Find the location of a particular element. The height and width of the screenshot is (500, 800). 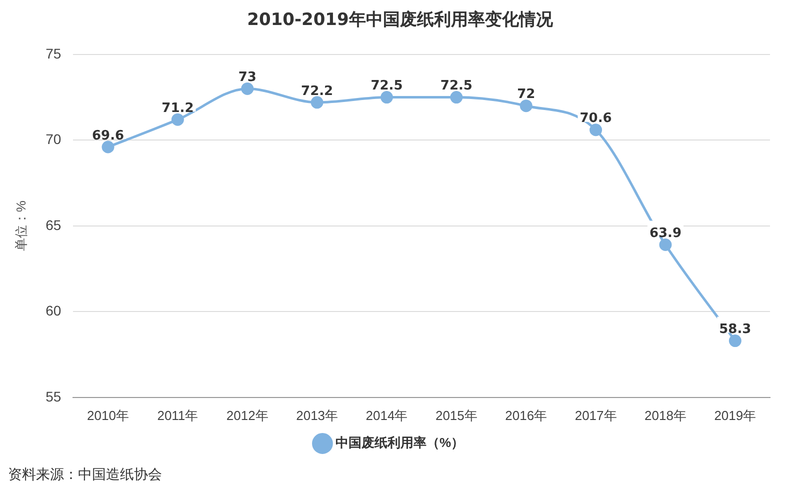

x-tick-label: 2019年 is located at coordinates (735, 415).